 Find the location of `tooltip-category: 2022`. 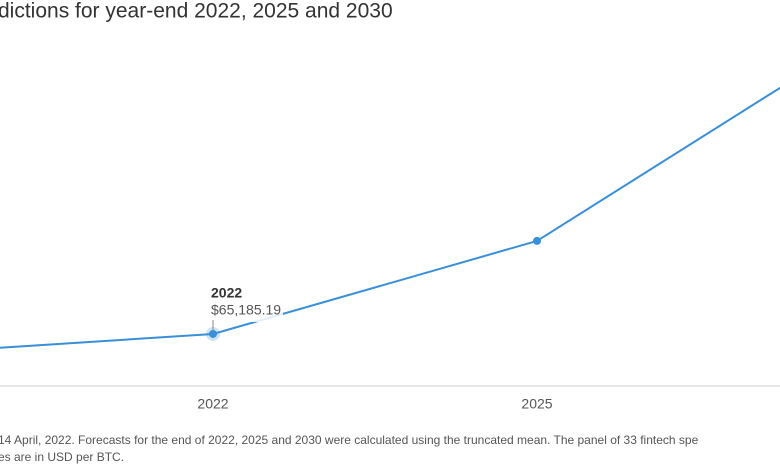

tooltip-category: 2022 is located at coordinates (226, 293).